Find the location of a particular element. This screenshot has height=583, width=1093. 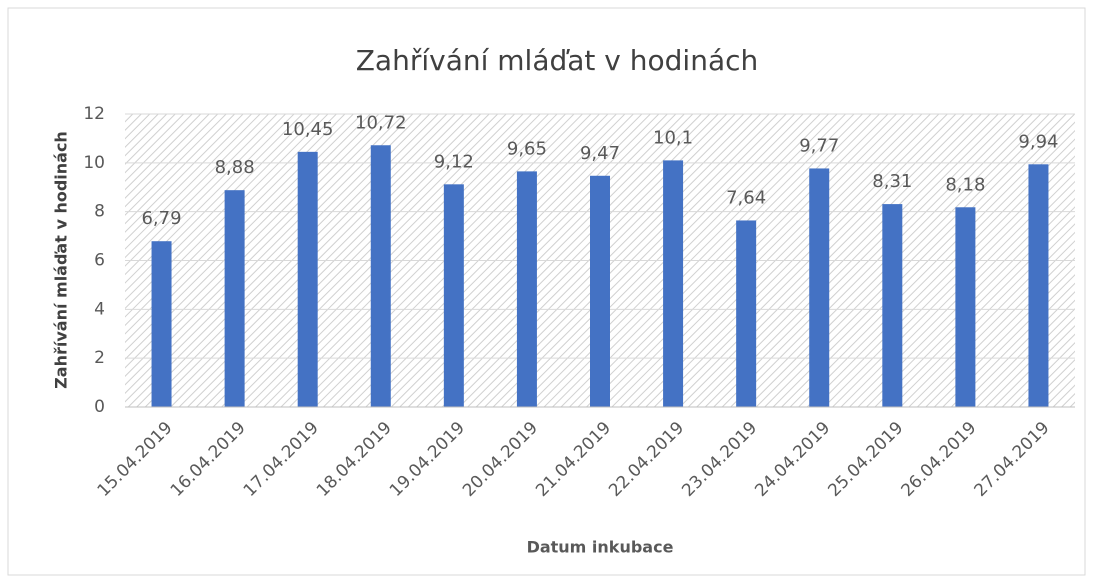

data-label: 8,18 is located at coordinates (965, 184).